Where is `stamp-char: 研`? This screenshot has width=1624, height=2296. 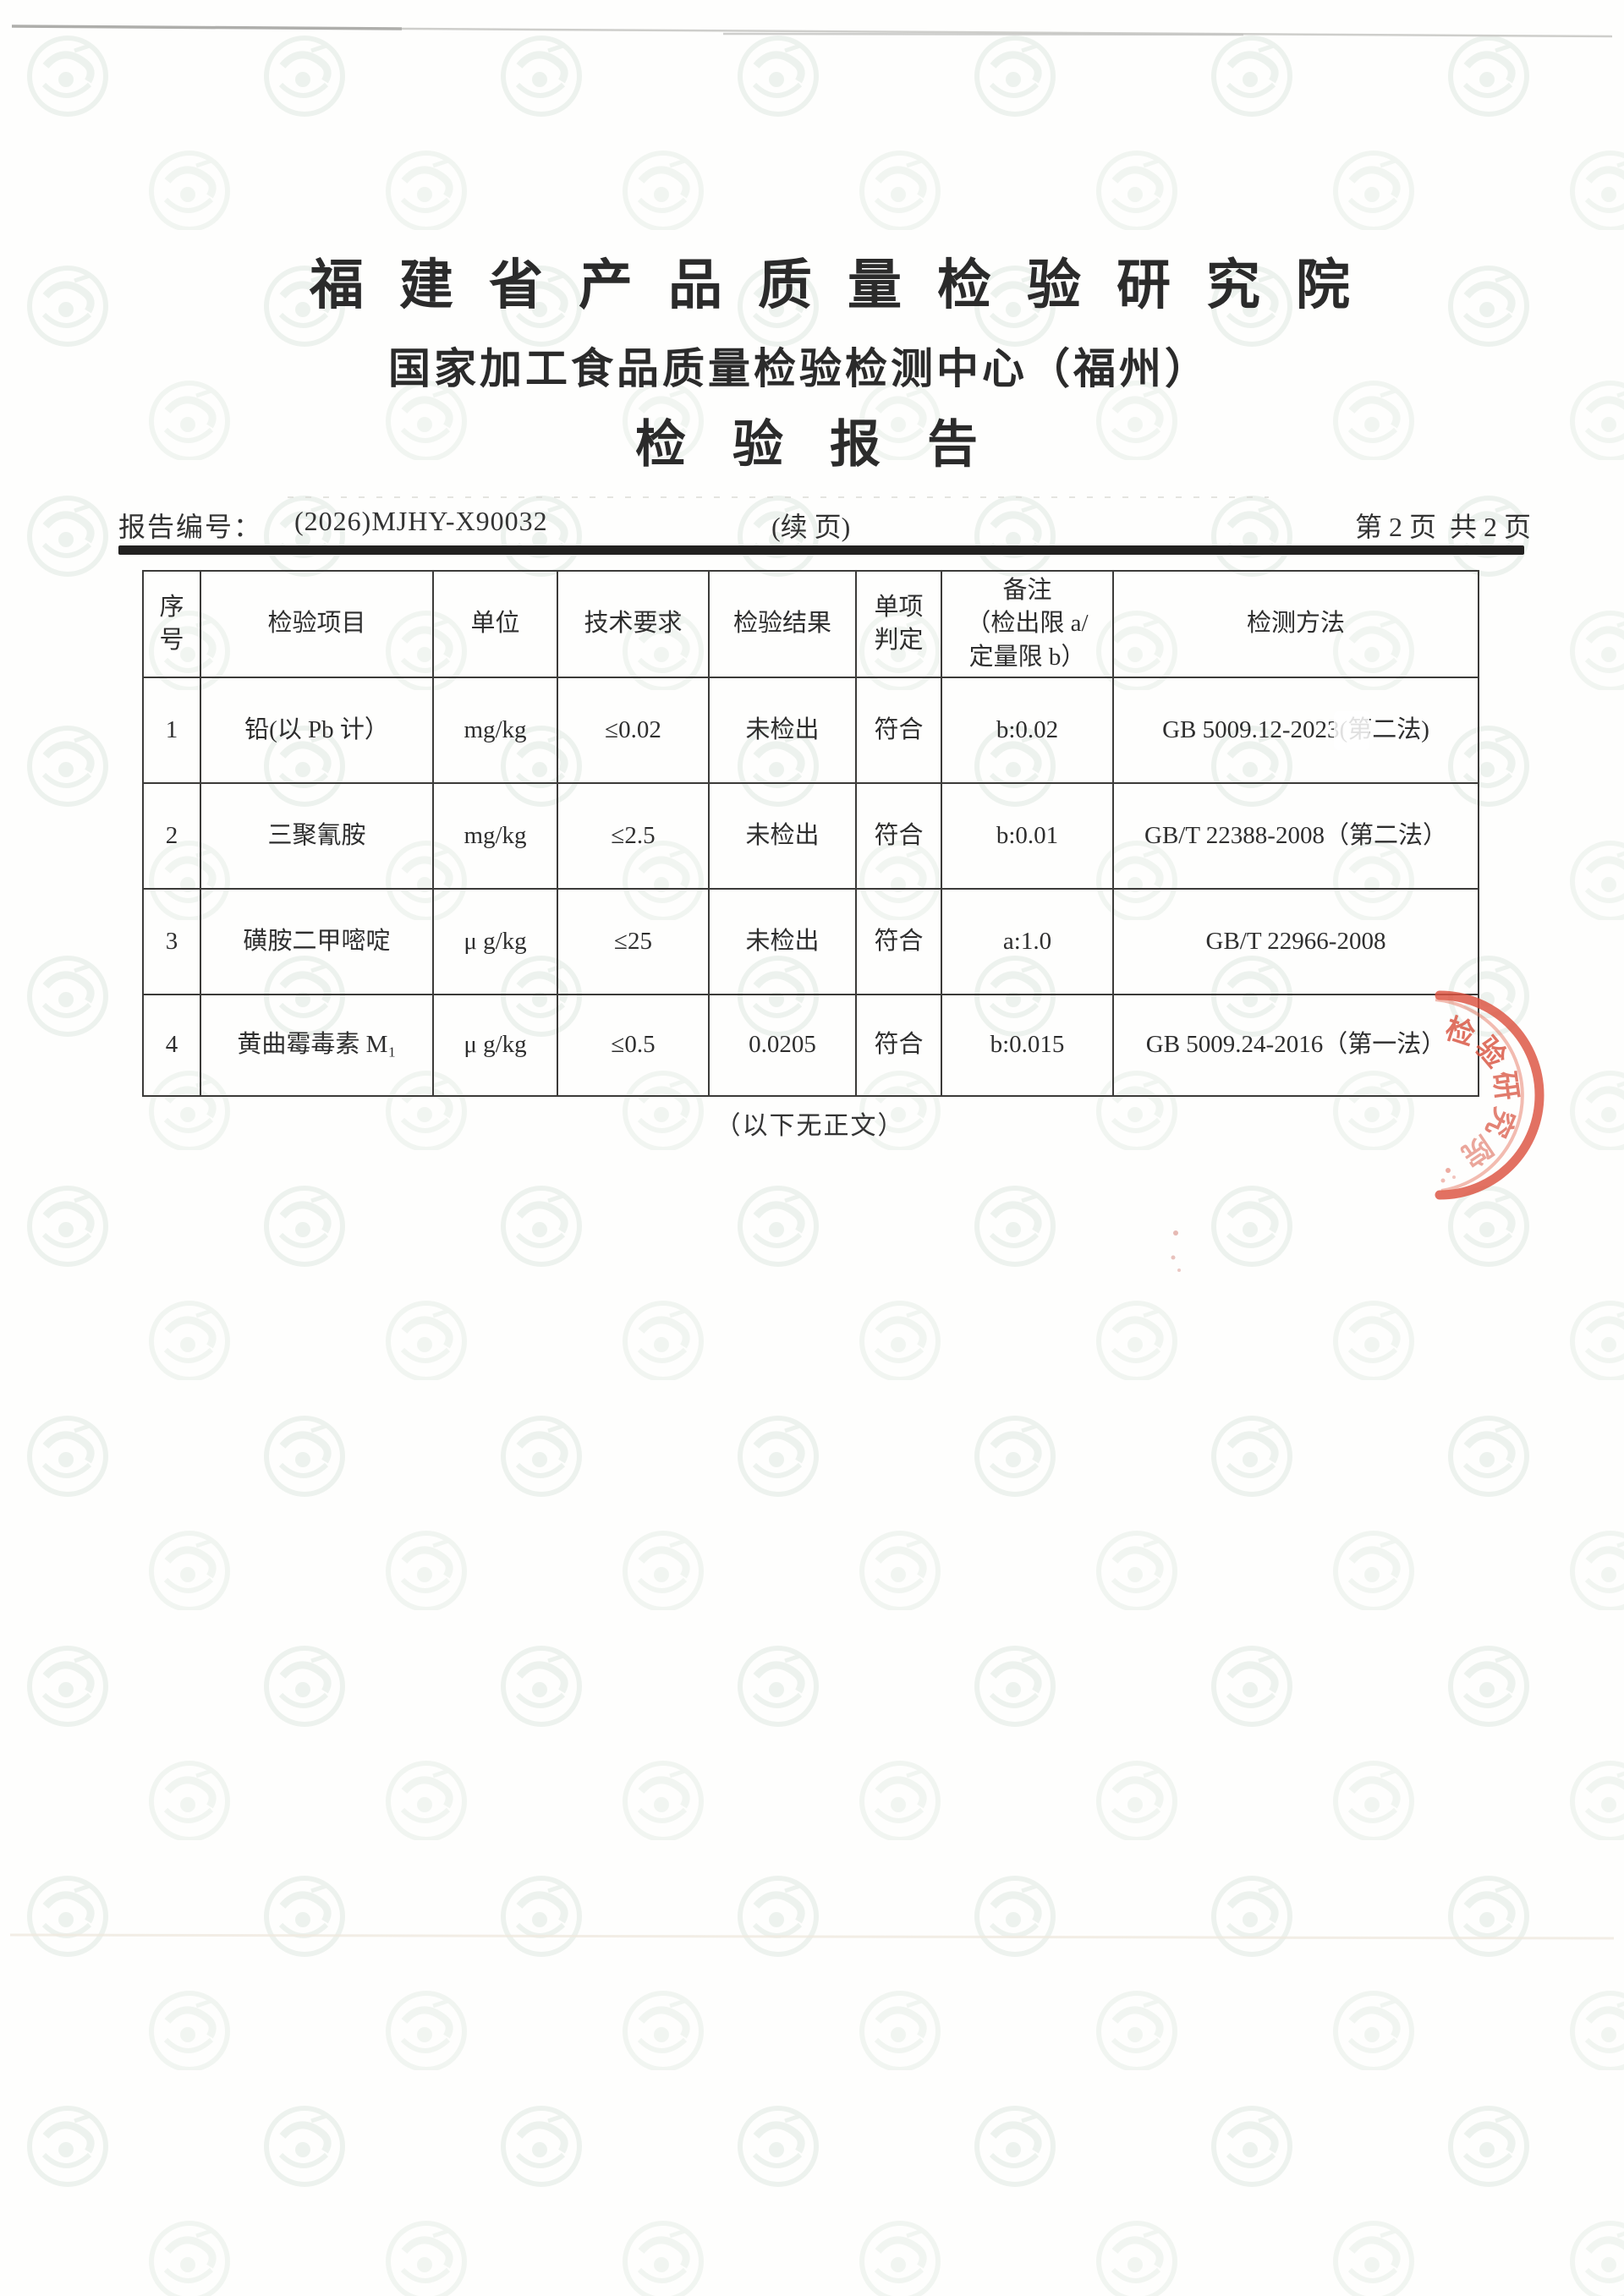
stamp-char: 研 is located at coordinates (1505, 1086).